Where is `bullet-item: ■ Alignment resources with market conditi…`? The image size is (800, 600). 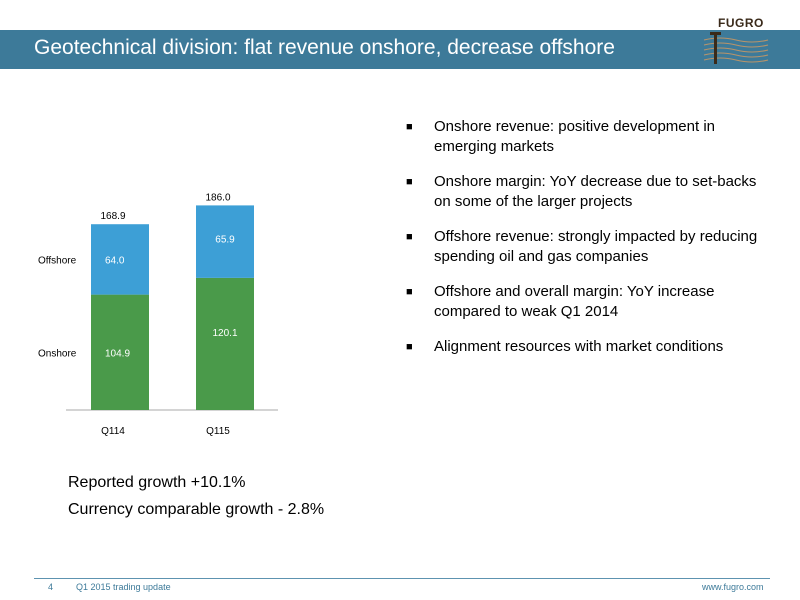 bullet-item: ■ Alignment resources with market conditi… is located at coordinates (586, 347).